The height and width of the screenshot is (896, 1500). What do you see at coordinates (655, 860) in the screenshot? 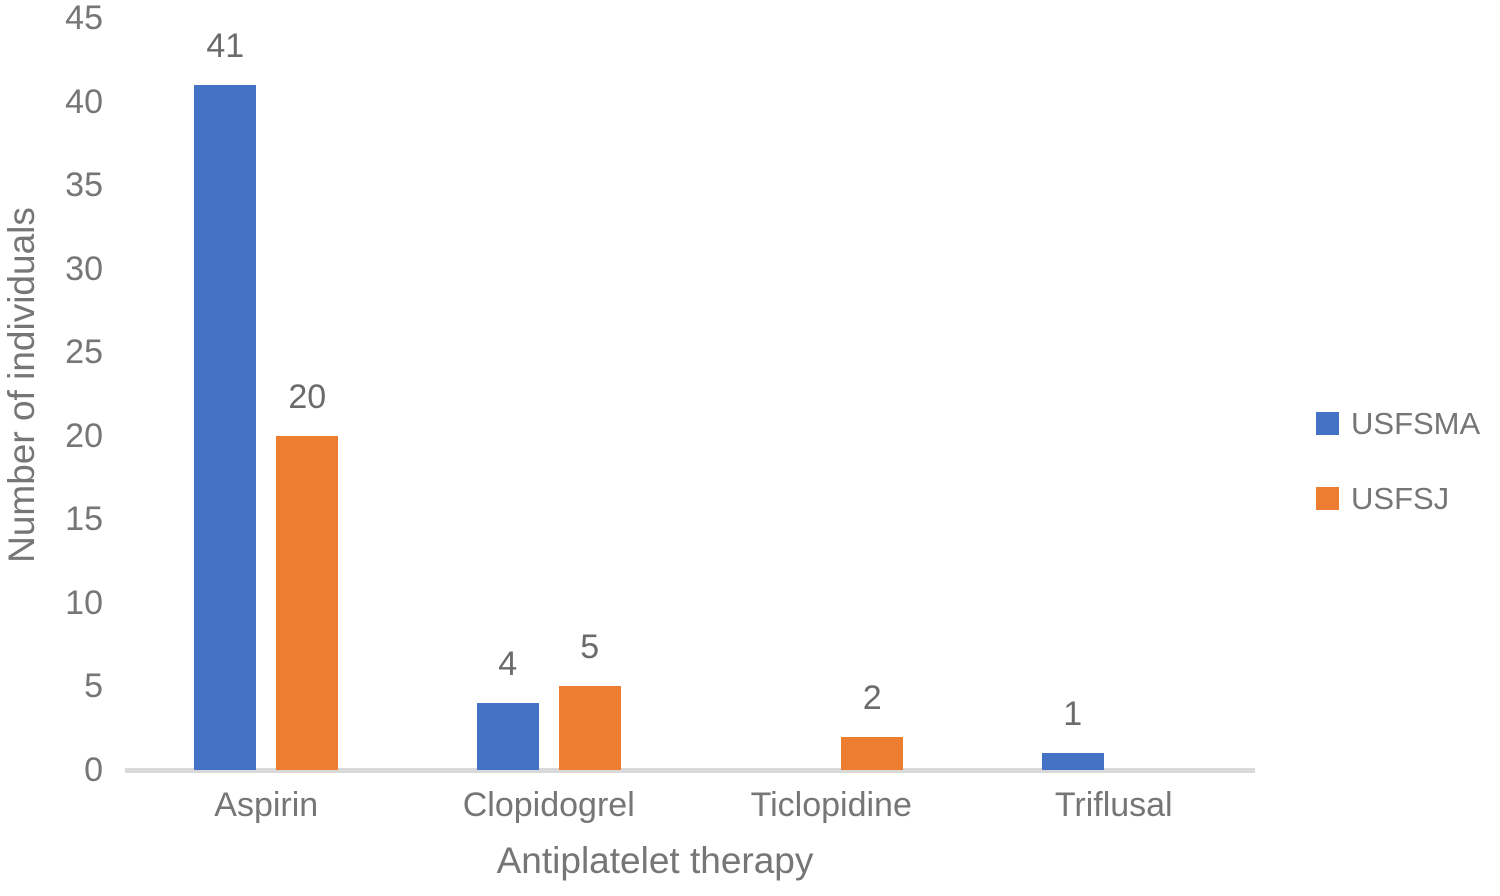
I see `x-axis-title: Antiplatelet therapy` at bounding box center [655, 860].